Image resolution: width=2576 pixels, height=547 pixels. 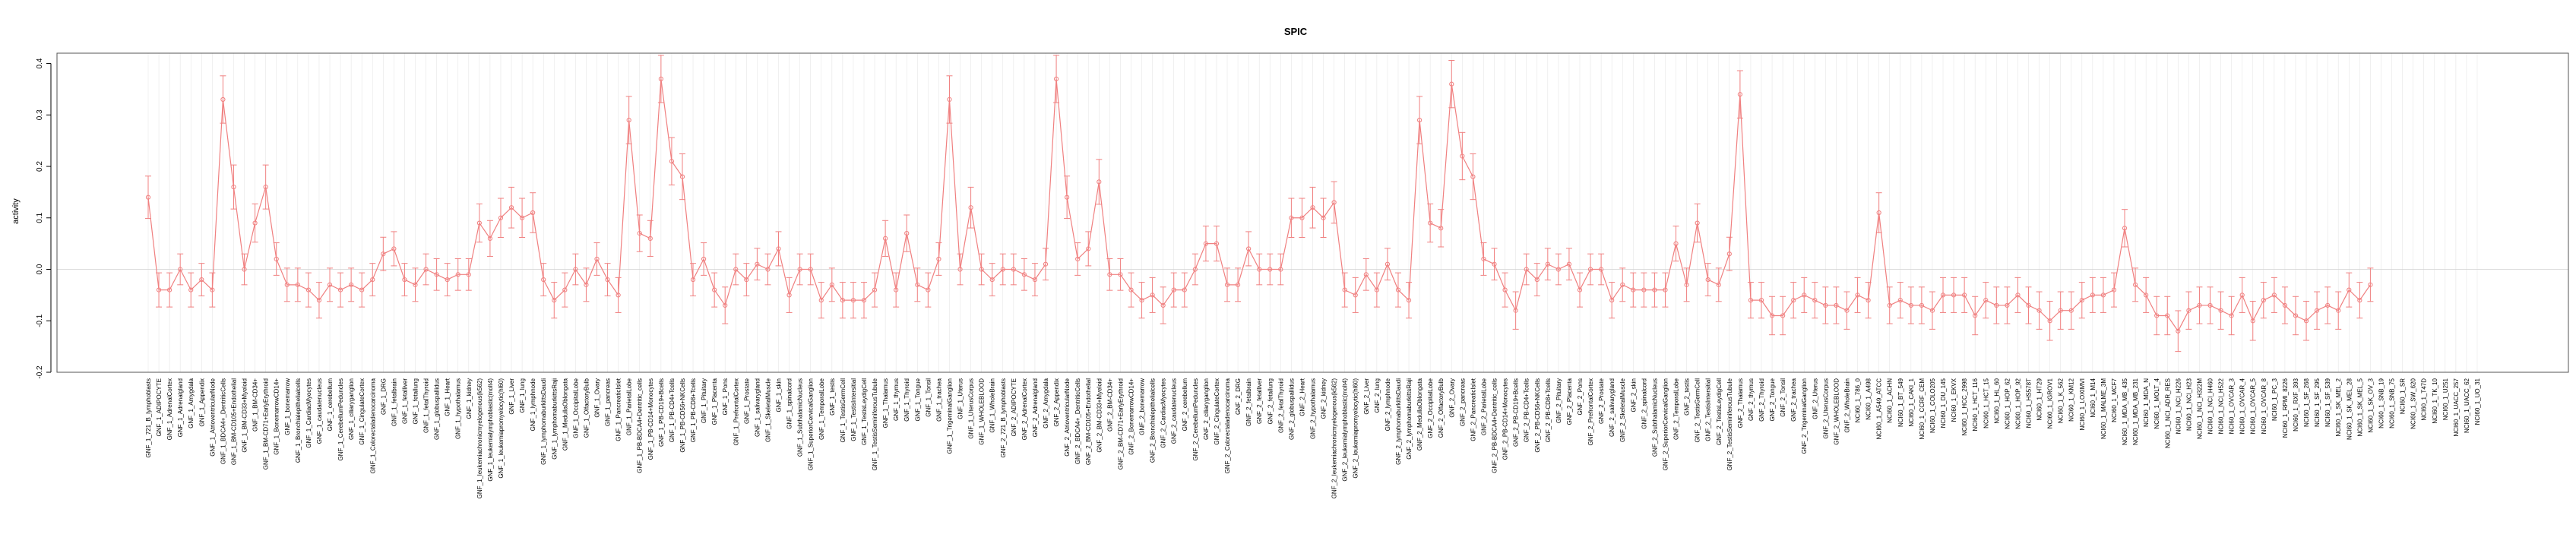 I want to click on x-tick-label: GNF_1_leukemiachronicmyelogenous(k562), so click(x=480, y=438).